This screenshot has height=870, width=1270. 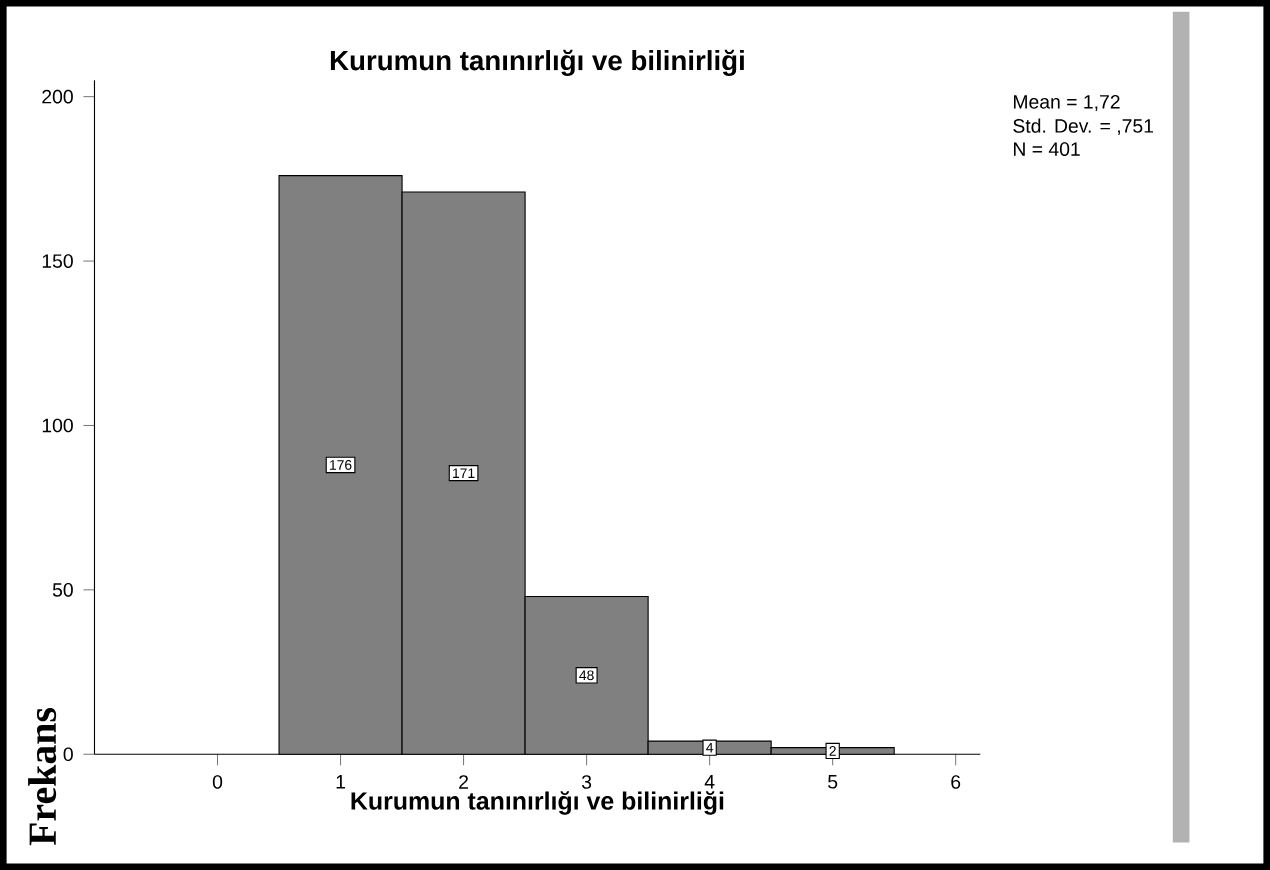 What do you see at coordinates (833, 782) in the screenshot?
I see `x-tick-label: 5` at bounding box center [833, 782].